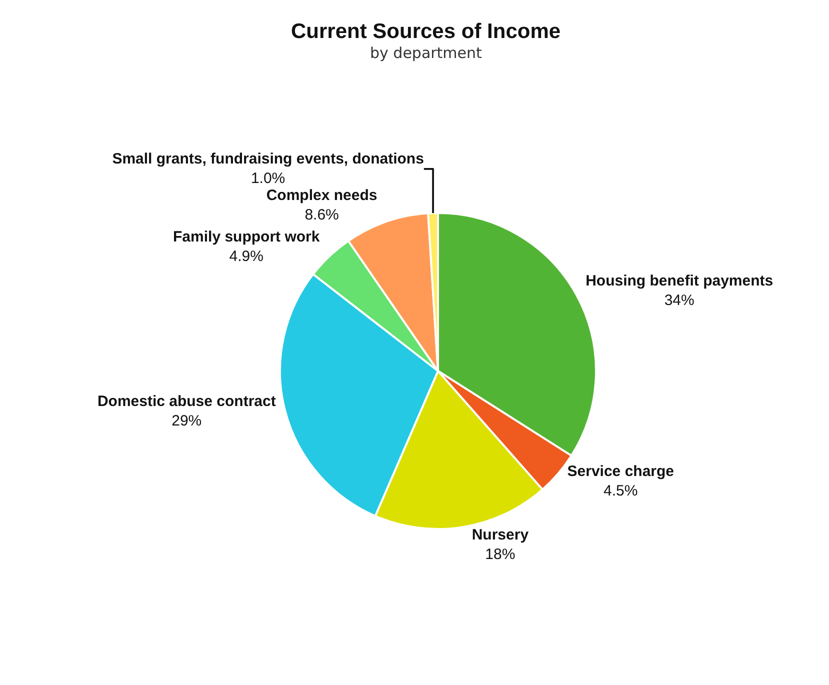 The width and height of the screenshot is (829, 685). I want to click on slice-label: Nursery, so click(501, 535).